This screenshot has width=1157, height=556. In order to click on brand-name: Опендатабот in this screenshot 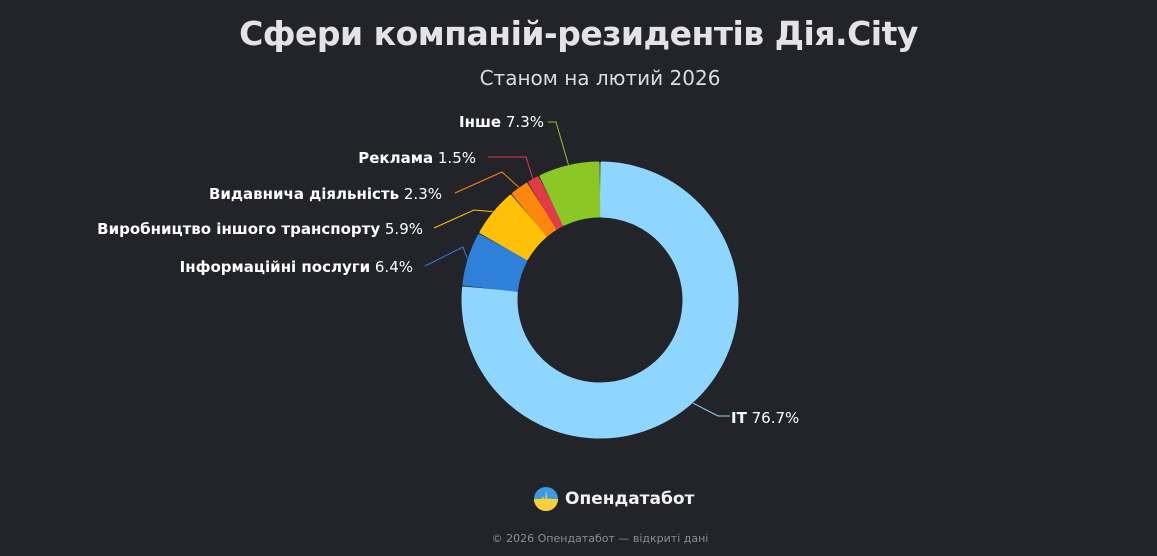, I will do `click(630, 499)`.